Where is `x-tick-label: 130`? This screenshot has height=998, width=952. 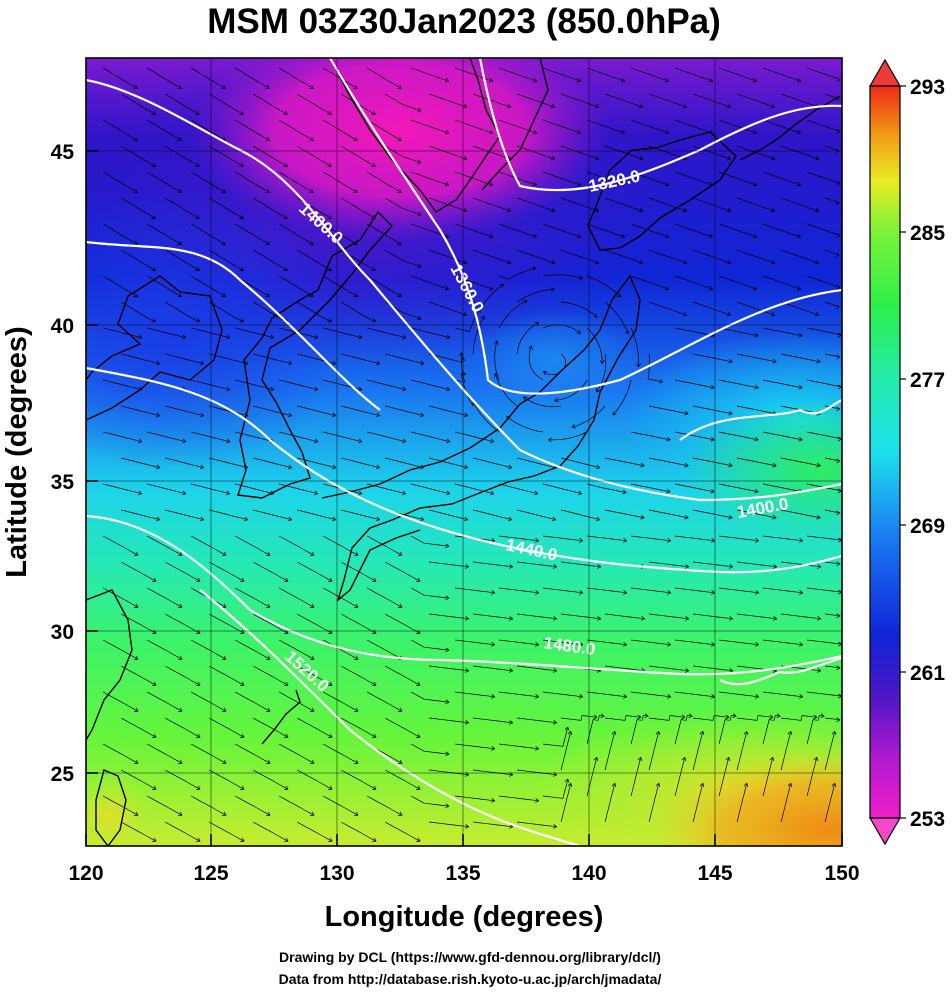 x-tick-label: 130 is located at coordinates (336, 873).